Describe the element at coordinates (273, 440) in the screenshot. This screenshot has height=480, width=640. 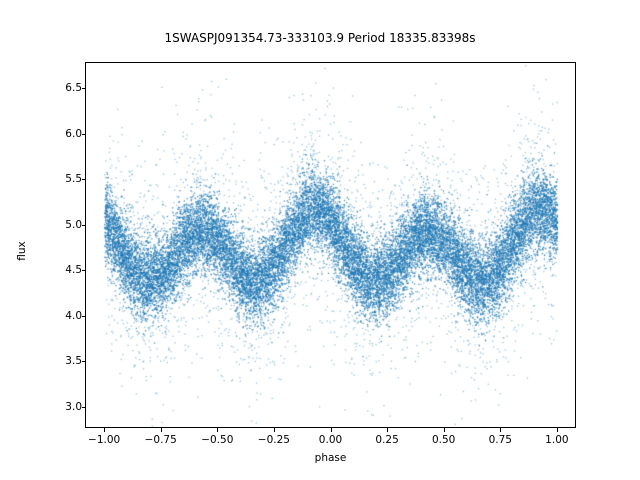
I see `x-tick-label: −0.25` at that location.